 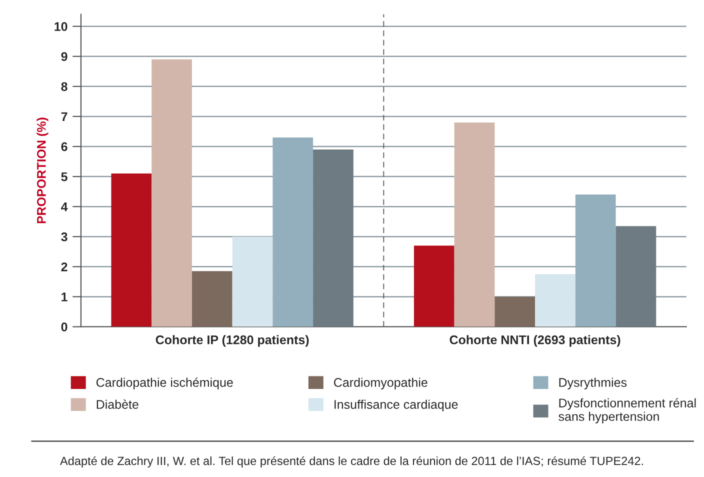 I want to click on y-tick-label: 9, so click(x=64, y=57).